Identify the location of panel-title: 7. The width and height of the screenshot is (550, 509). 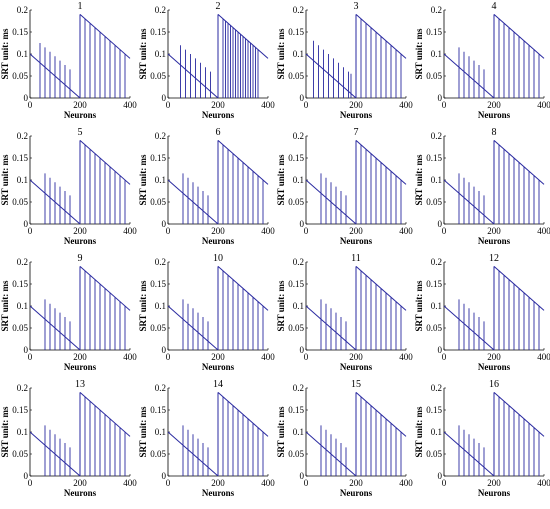
(356, 132).